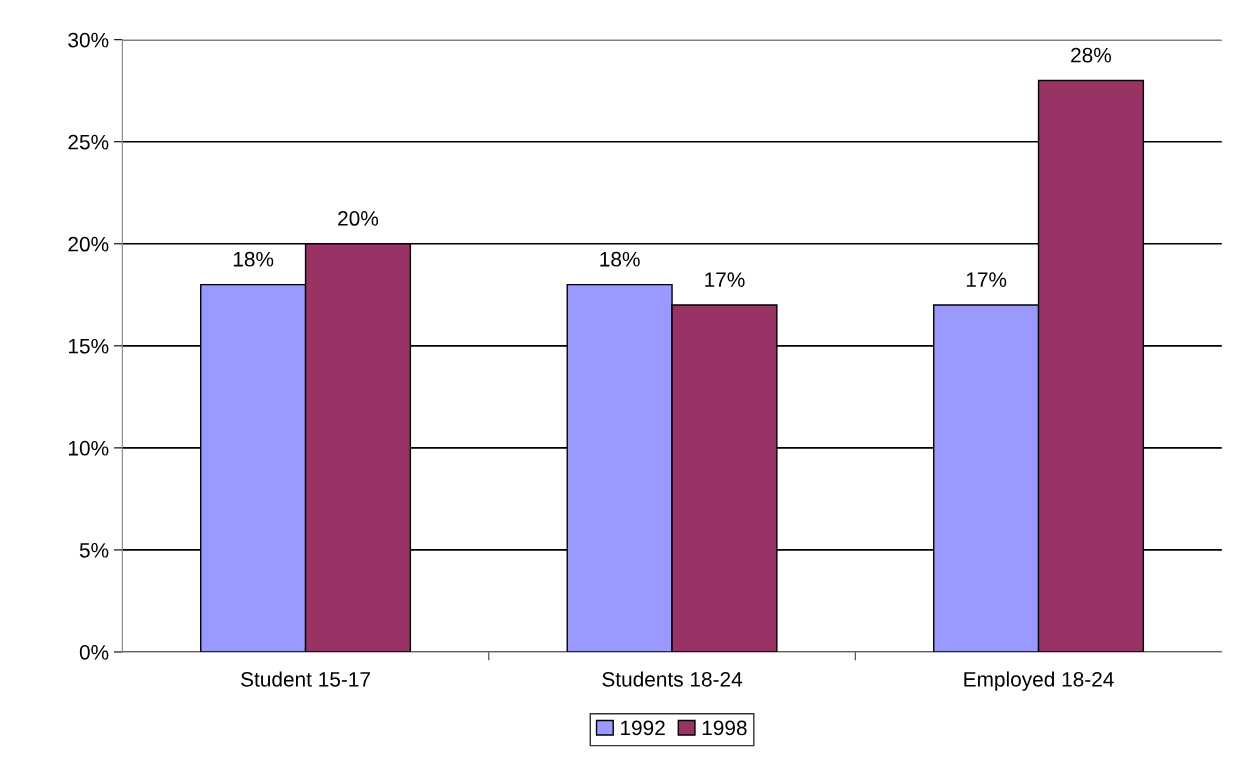  What do you see at coordinates (724, 728) in the screenshot?
I see `legend-label: 1998` at bounding box center [724, 728].